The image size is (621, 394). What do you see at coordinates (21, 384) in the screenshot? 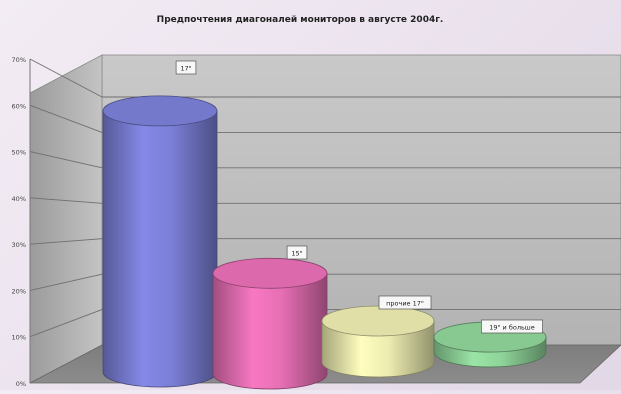
I see `y-tick-label: 0%` at bounding box center [21, 384].